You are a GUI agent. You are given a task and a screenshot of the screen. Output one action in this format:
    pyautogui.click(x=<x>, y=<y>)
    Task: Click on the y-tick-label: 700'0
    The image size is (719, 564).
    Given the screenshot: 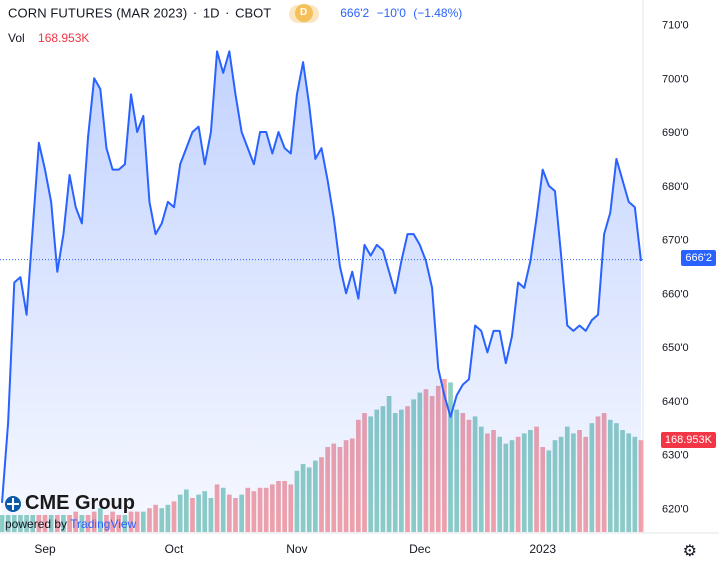 What is the action you would take?
    pyautogui.click(x=675, y=79)
    